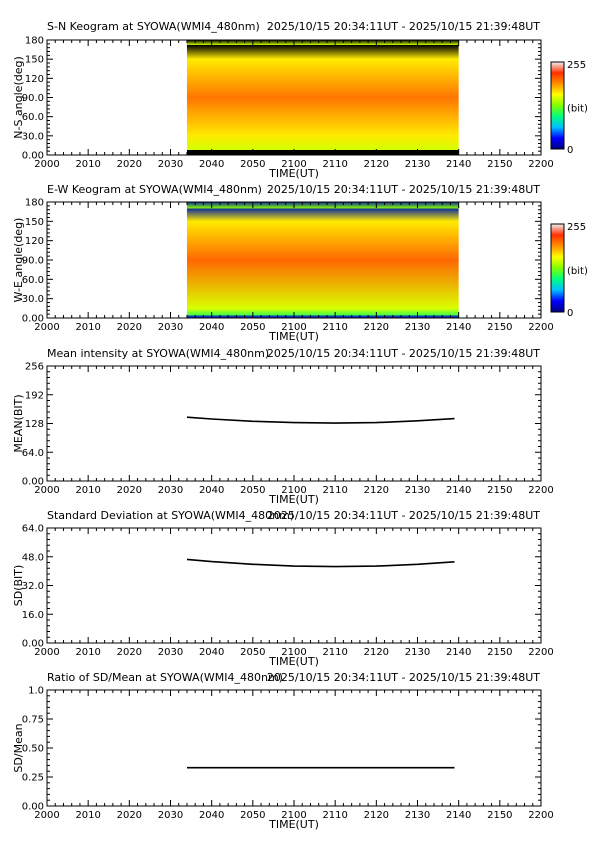 The height and width of the screenshot is (842, 595). Describe the element at coordinates (33, 586) in the screenshot. I see `y-tick-label: 32.0` at that location.